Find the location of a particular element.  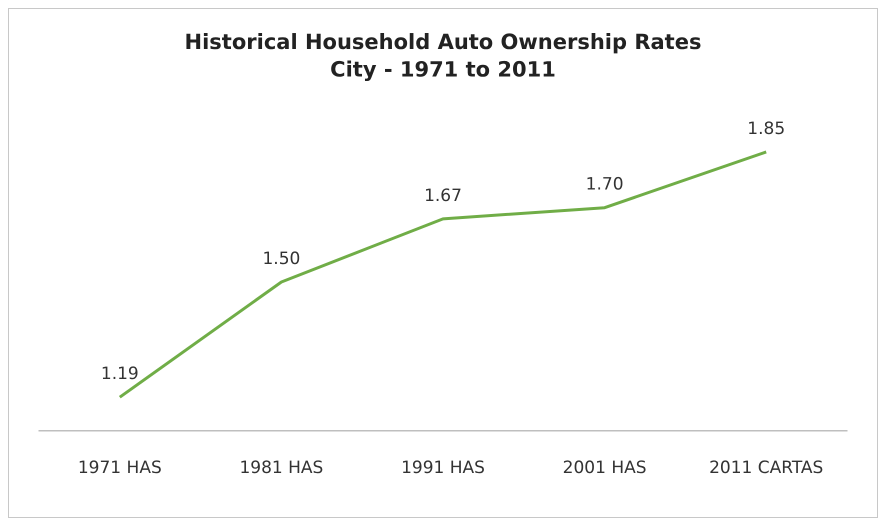

data-label: 1.19 is located at coordinates (119, 374).